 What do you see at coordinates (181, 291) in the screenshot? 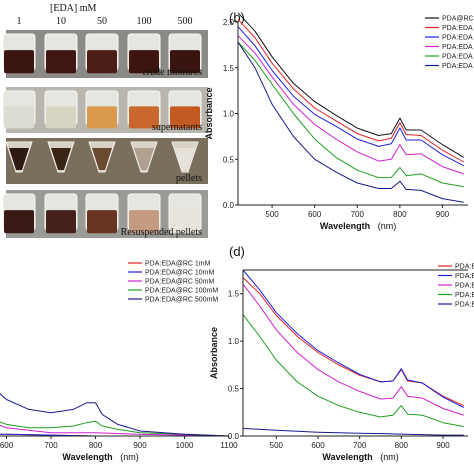
I see `legend-entry: PDA:EDA@RC 100mM` at bounding box center [181, 291].